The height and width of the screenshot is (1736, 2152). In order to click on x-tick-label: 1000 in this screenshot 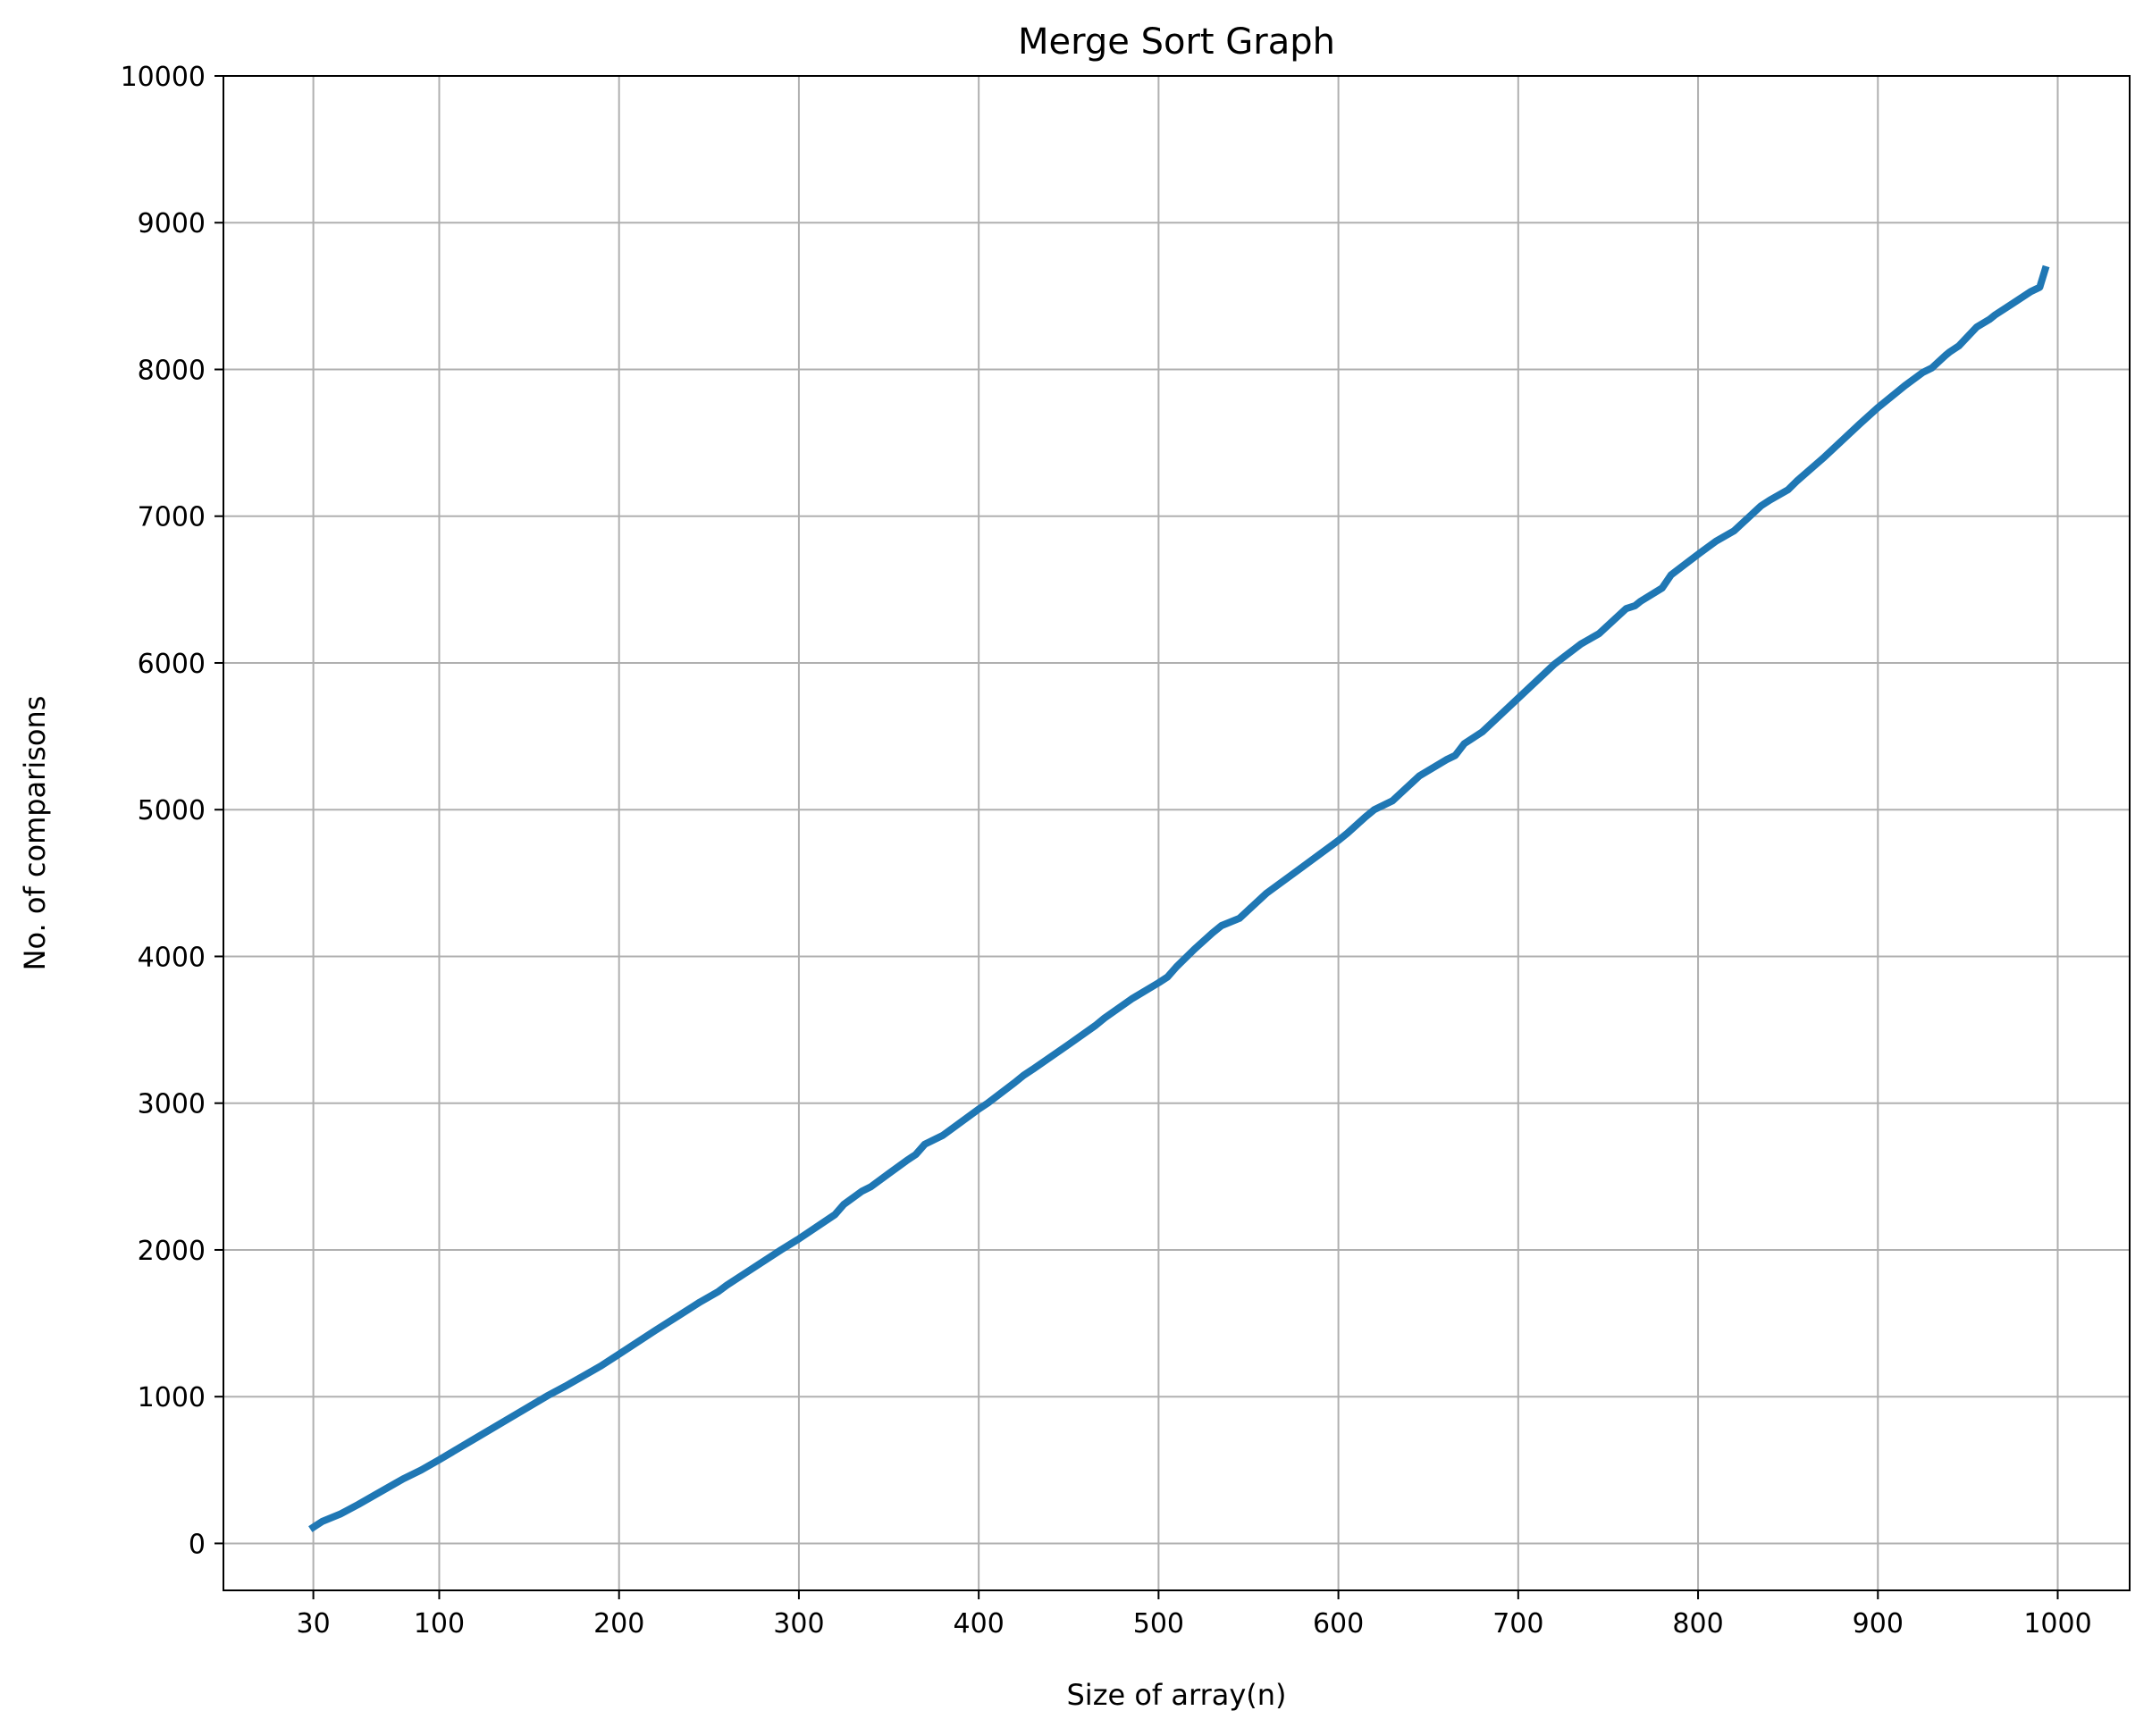, I will do `click(2057, 1624)`.